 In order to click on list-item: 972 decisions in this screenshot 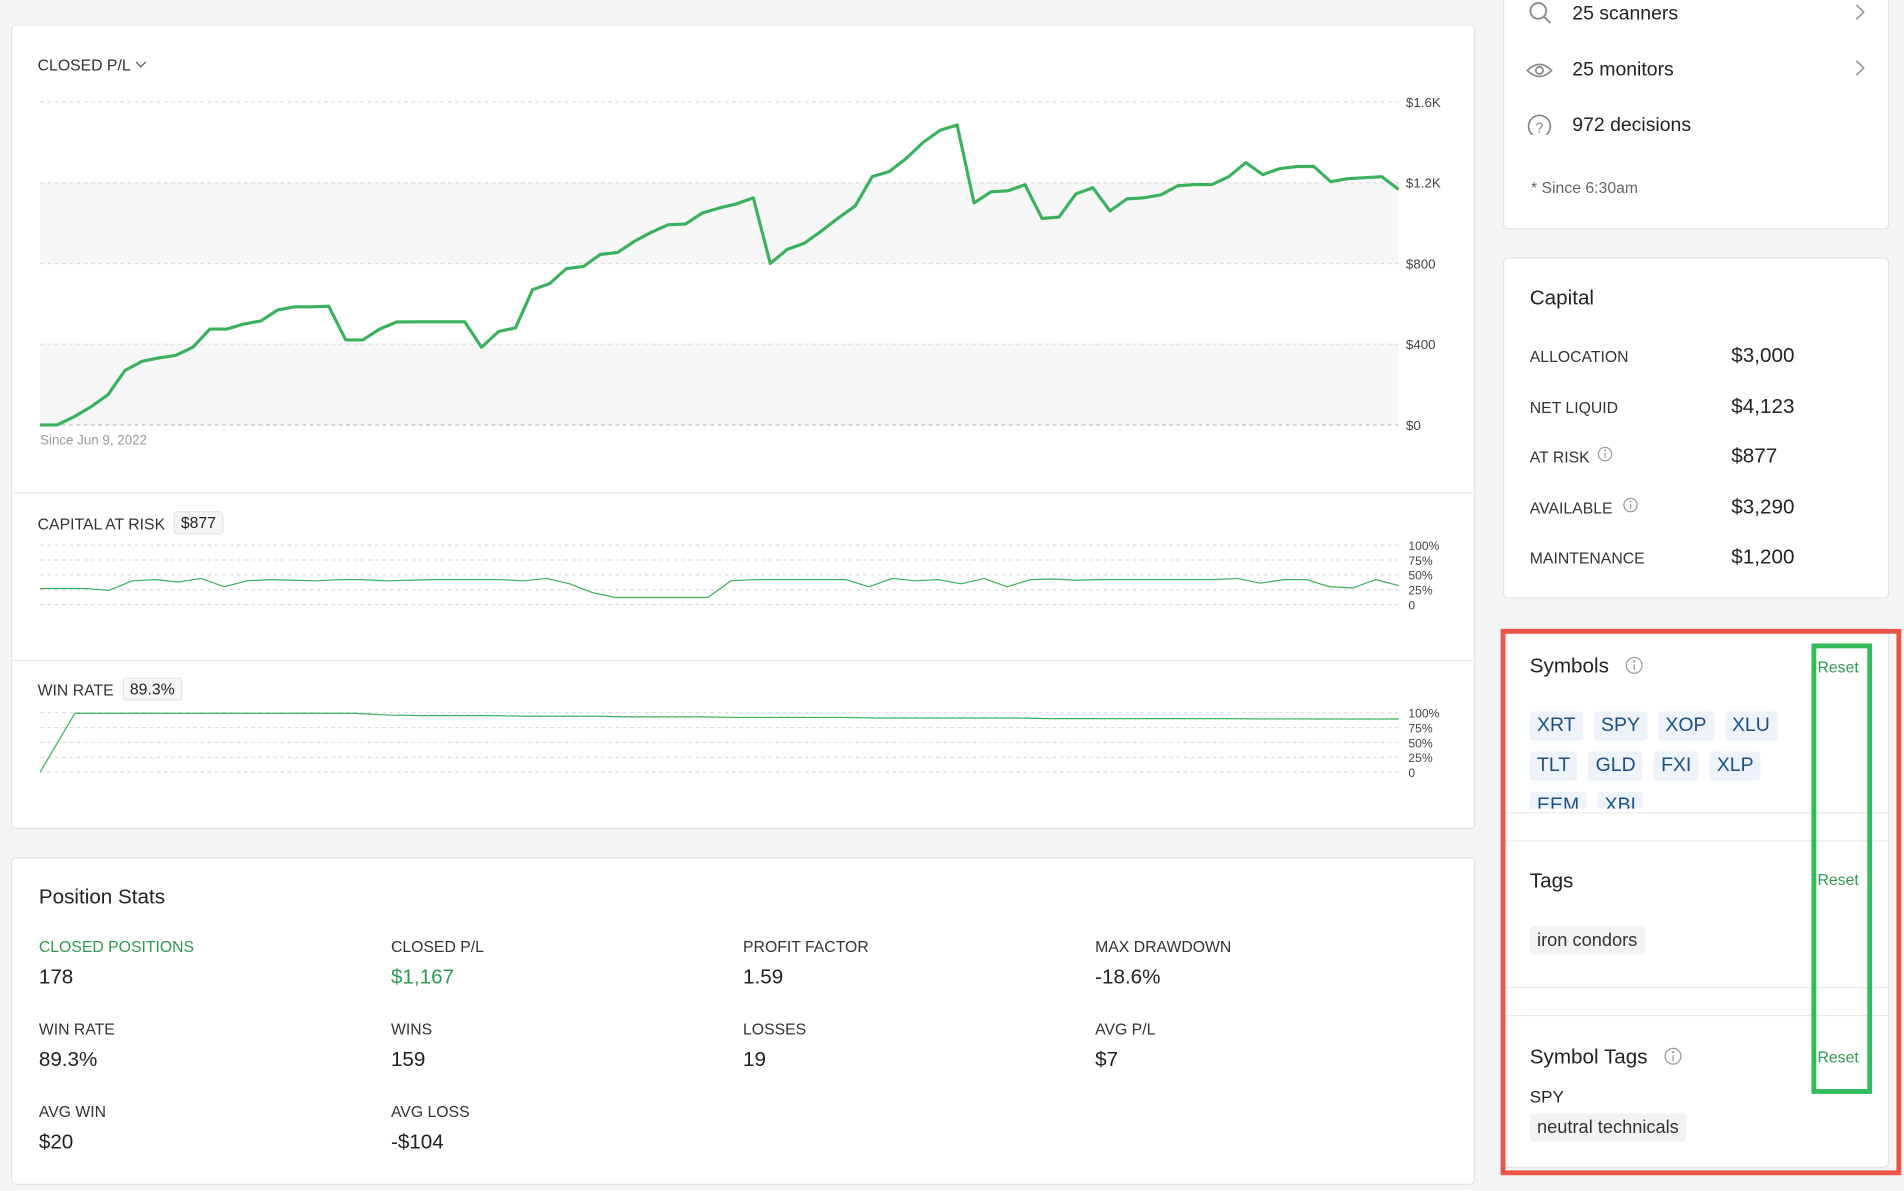, I will do `click(1632, 125)`.